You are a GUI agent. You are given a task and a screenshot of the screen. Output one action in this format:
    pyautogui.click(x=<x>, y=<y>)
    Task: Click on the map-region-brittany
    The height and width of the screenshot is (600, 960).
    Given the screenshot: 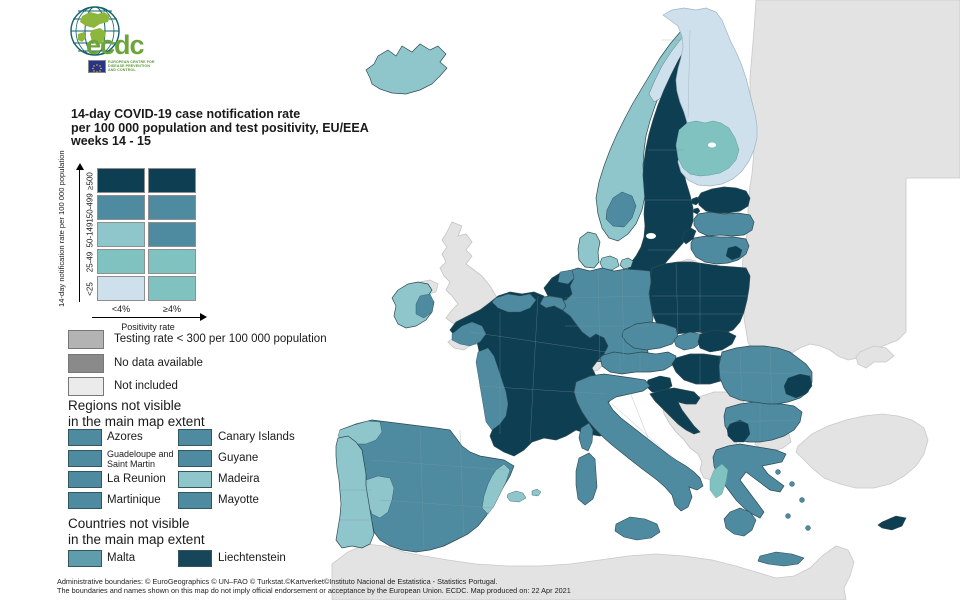 What is the action you would take?
    pyautogui.click(x=469, y=334)
    